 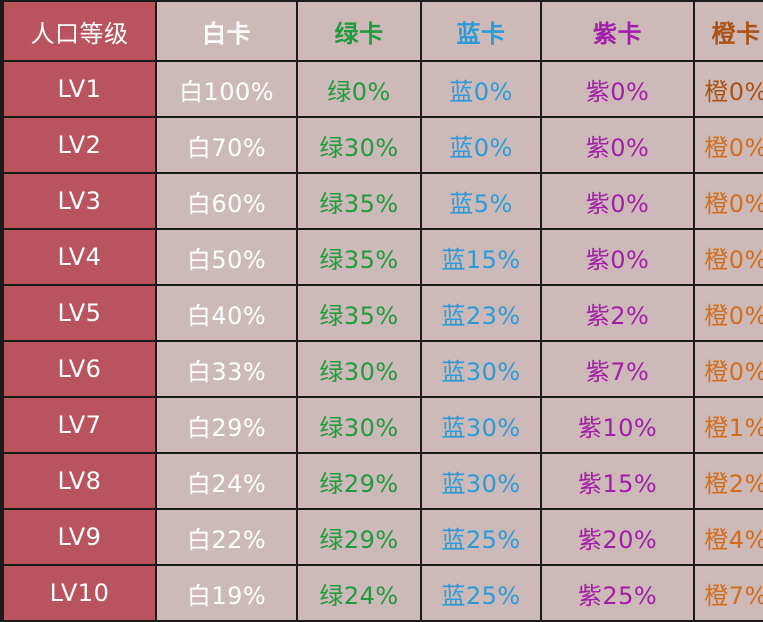 What do you see at coordinates (79, 313) in the screenshot?
I see `row-level: LV5` at bounding box center [79, 313].